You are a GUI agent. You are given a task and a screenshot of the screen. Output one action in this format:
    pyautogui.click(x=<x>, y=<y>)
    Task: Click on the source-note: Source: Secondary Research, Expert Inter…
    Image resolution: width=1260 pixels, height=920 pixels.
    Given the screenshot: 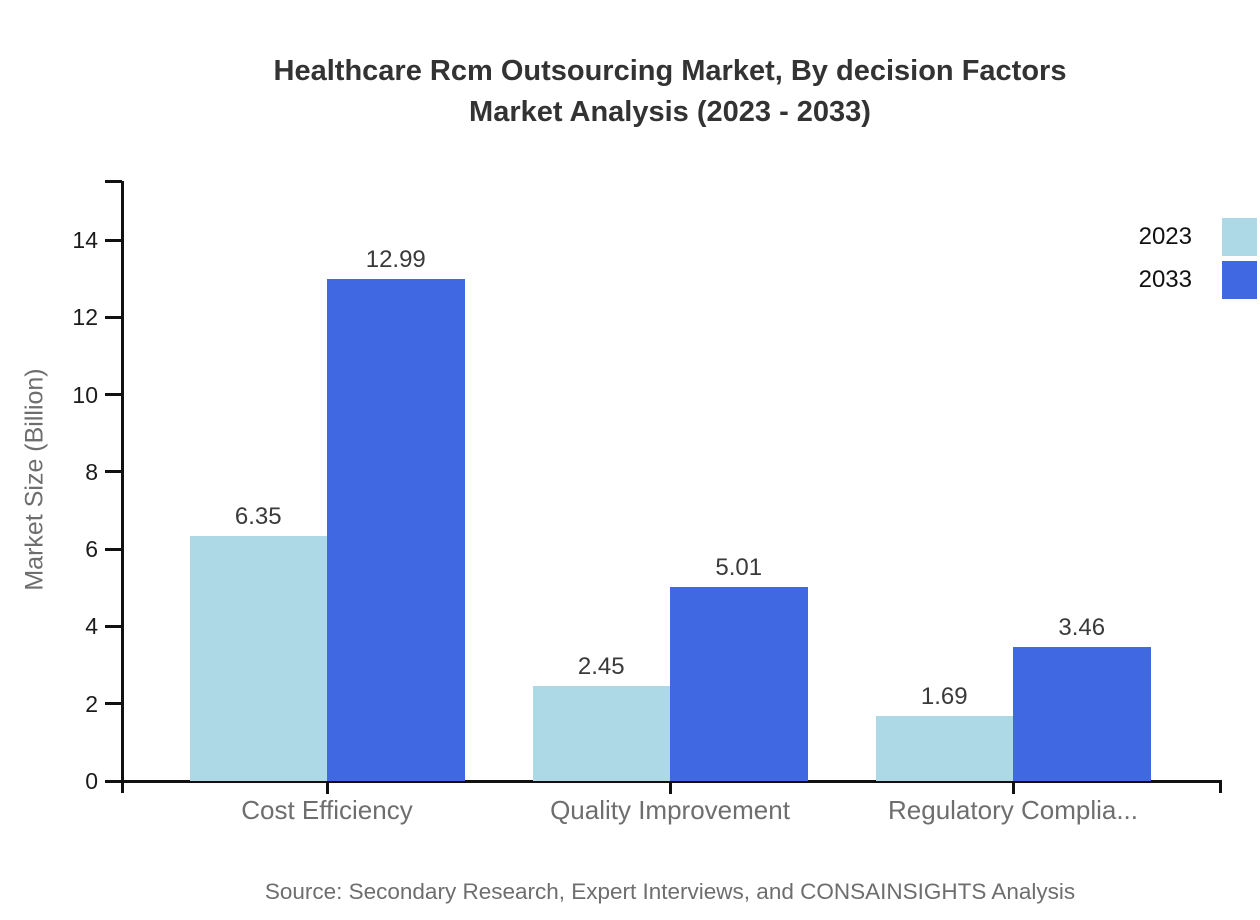 What is the action you would take?
    pyautogui.click(x=670, y=891)
    